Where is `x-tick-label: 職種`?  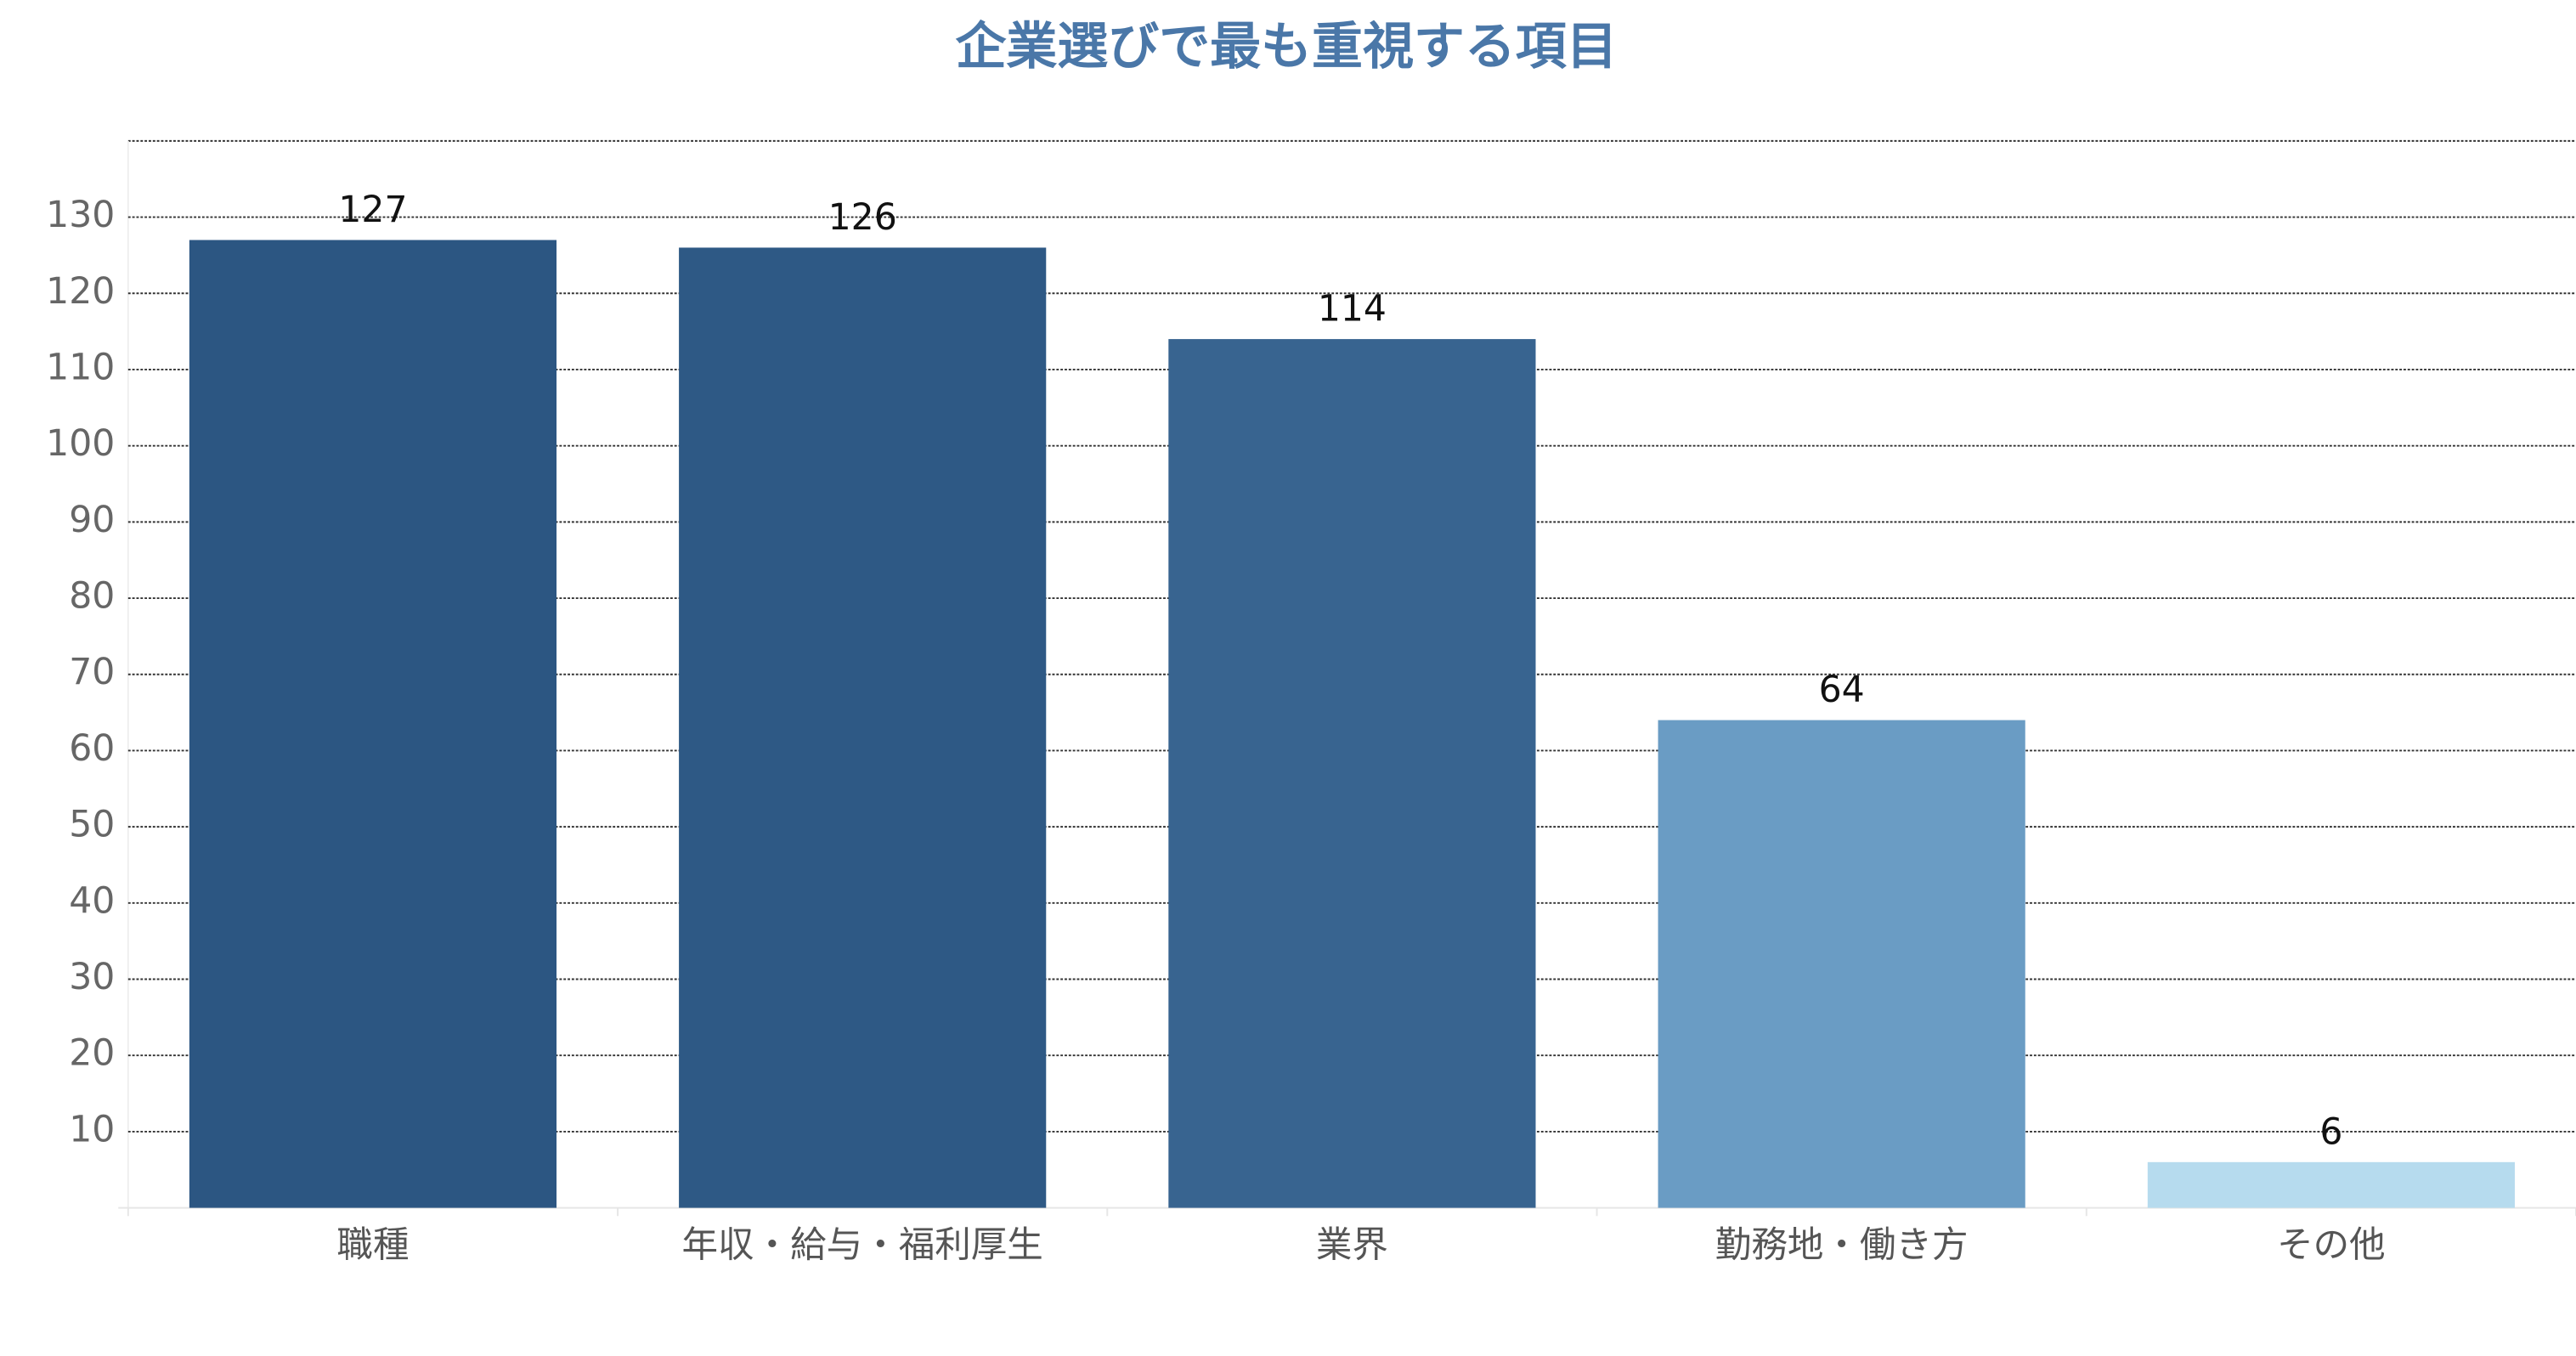 x-tick-label: 職種 is located at coordinates (372, 1246).